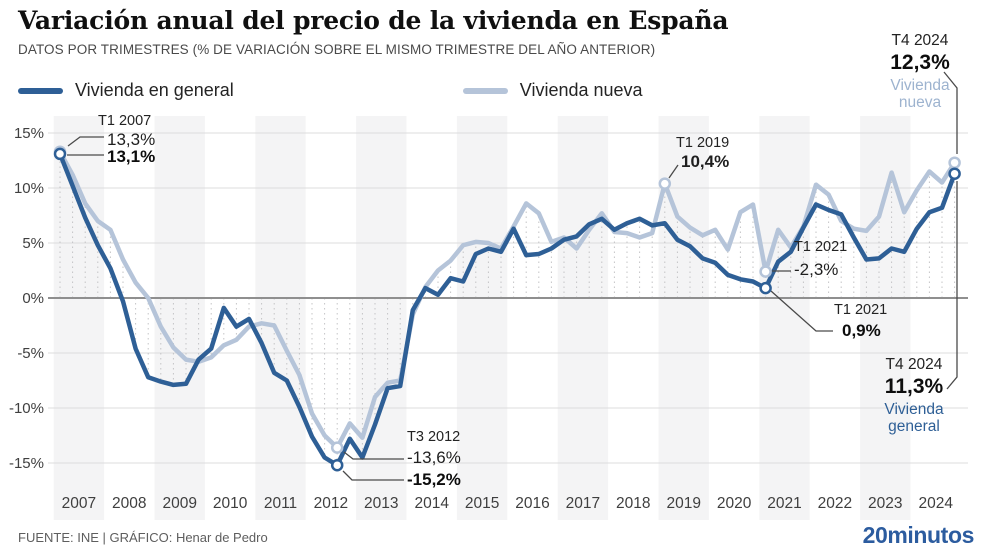  I want to click on x-year-label: 2017, so click(583, 503).